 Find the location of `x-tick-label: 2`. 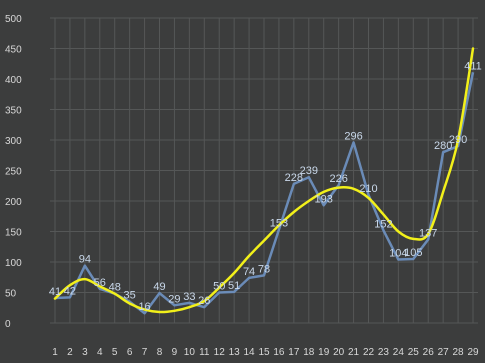

x-tick-label: 2 is located at coordinates (70, 352).